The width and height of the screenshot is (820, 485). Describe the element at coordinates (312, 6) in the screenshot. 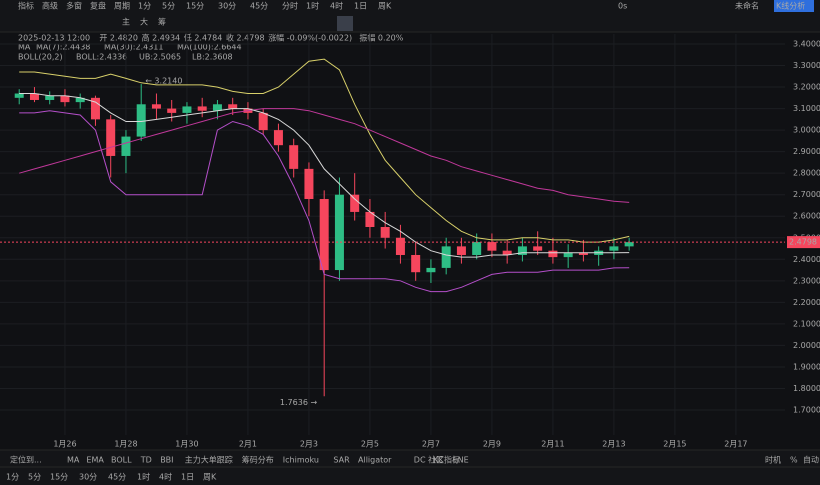

I see `toolbar-item: 1时` at that location.